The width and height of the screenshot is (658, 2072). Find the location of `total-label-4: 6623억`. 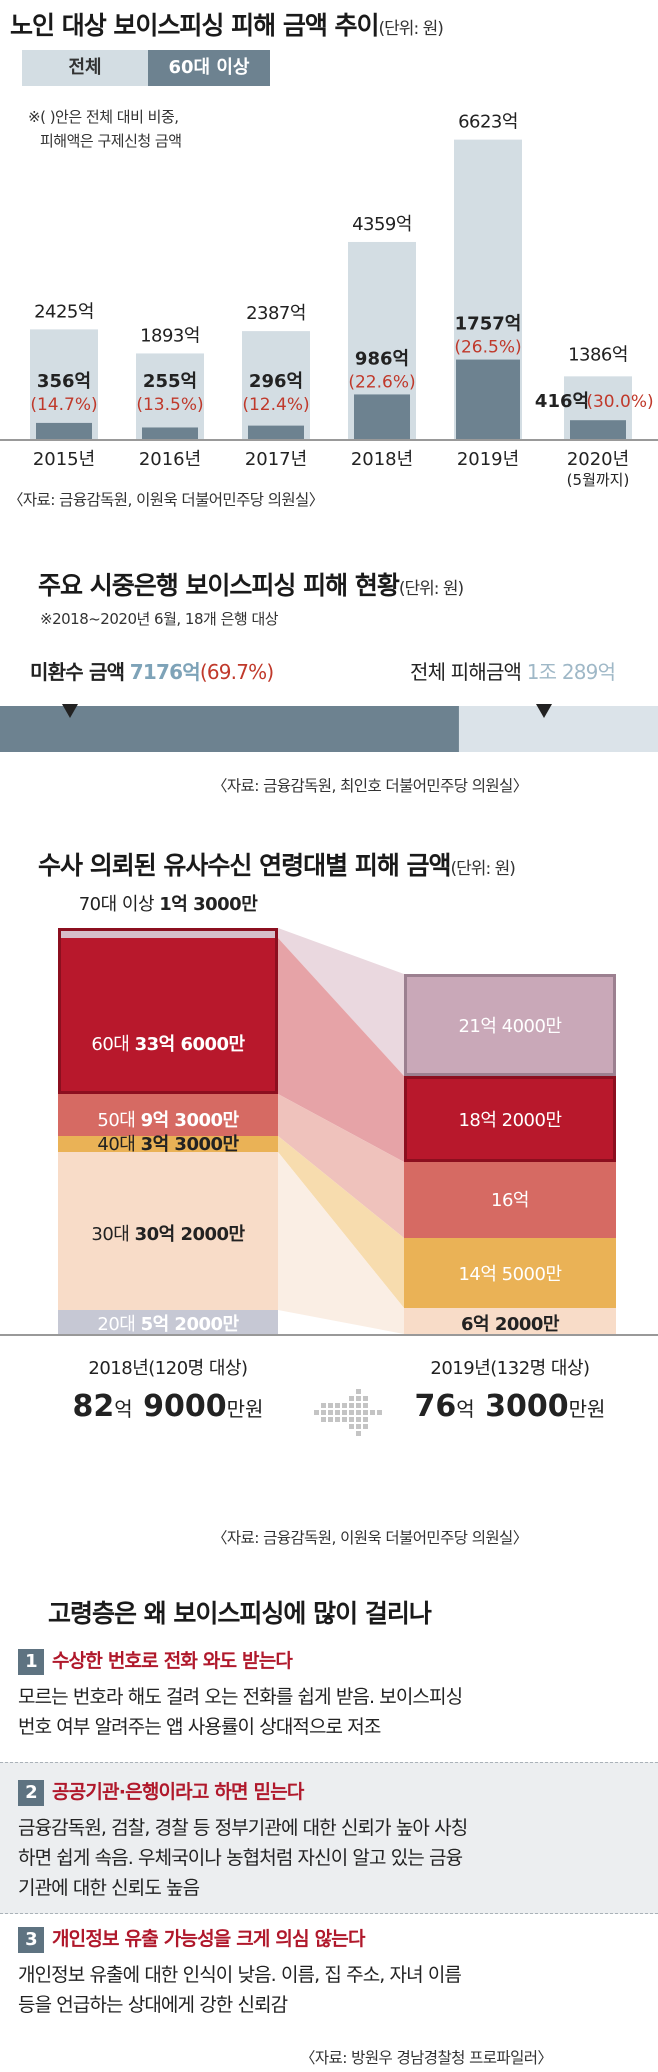

total-label-4: 6623억 is located at coordinates (488, 122).